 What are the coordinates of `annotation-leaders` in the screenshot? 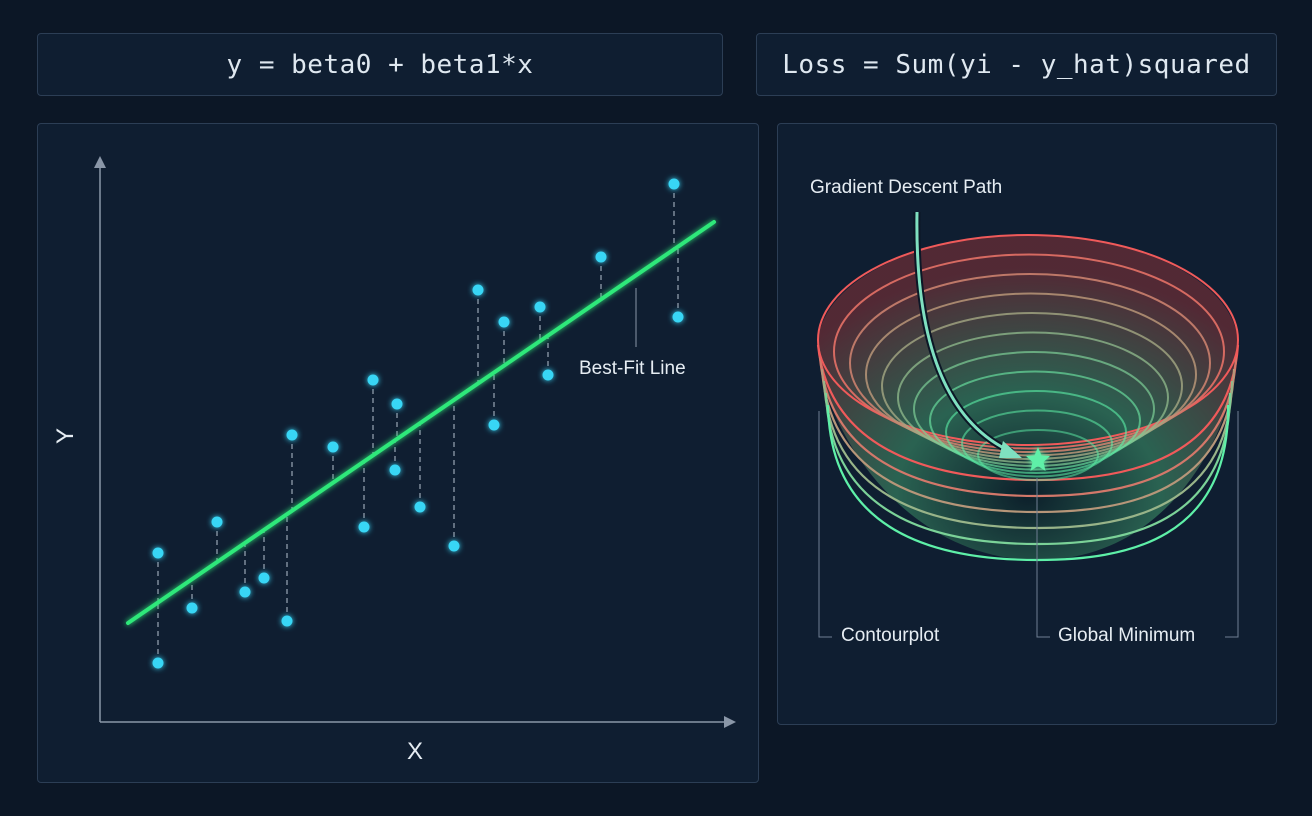 It's located at (1028, 524).